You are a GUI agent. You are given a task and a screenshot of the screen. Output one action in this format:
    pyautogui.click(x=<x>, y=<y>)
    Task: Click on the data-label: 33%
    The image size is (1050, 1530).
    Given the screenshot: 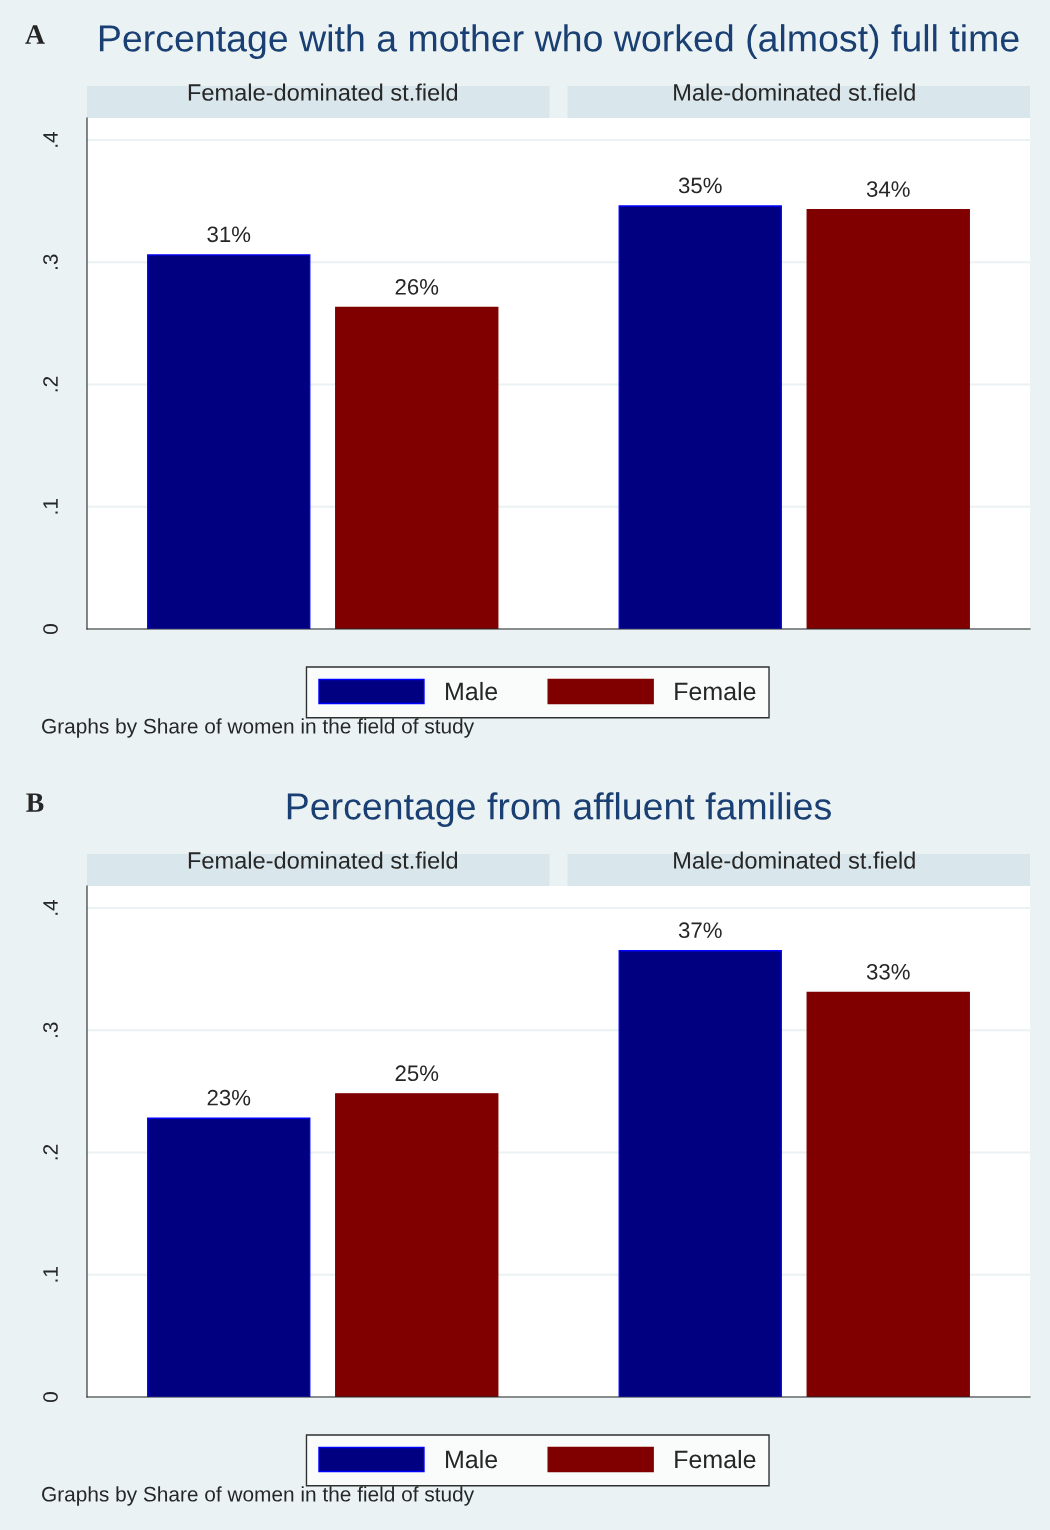 What is the action you would take?
    pyautogui.click(x=888, y=971)
    